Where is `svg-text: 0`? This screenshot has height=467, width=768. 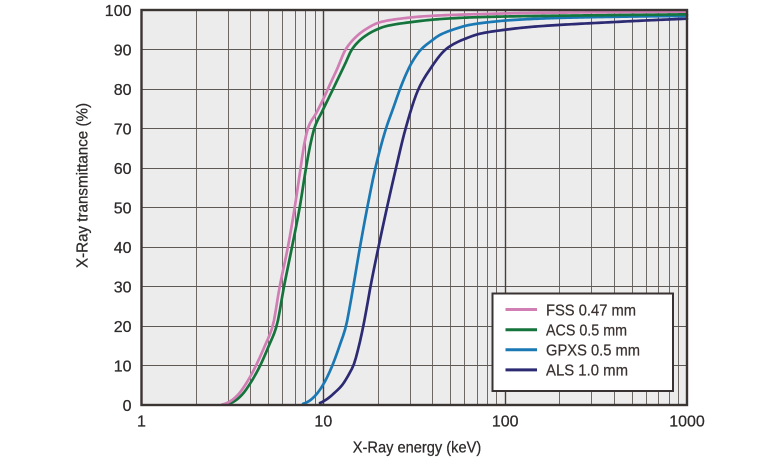
svg-text: 0 is located at coordinates (127, 406).